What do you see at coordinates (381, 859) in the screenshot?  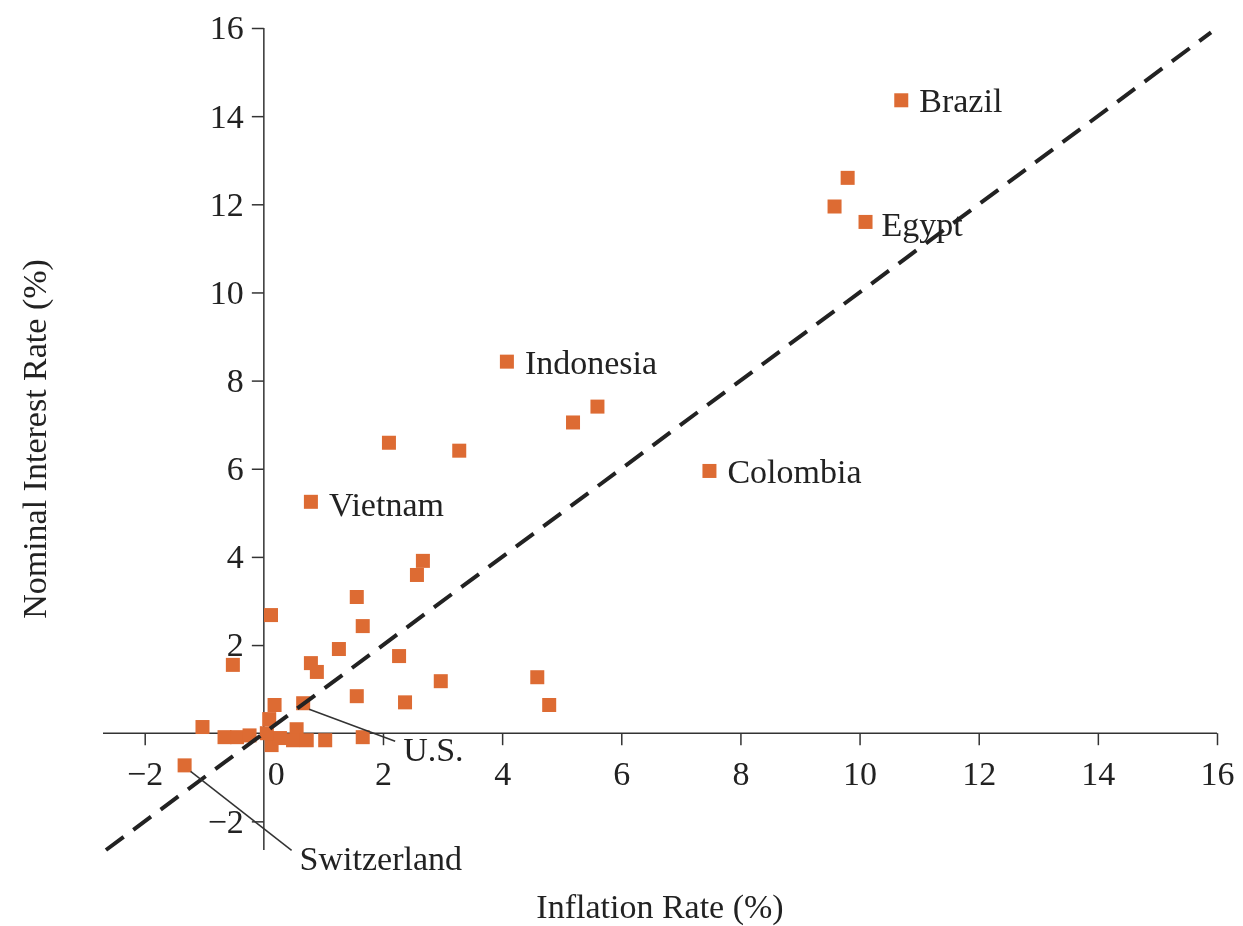 I see `annotation: Switzerland` at bounding box center [381, 859].